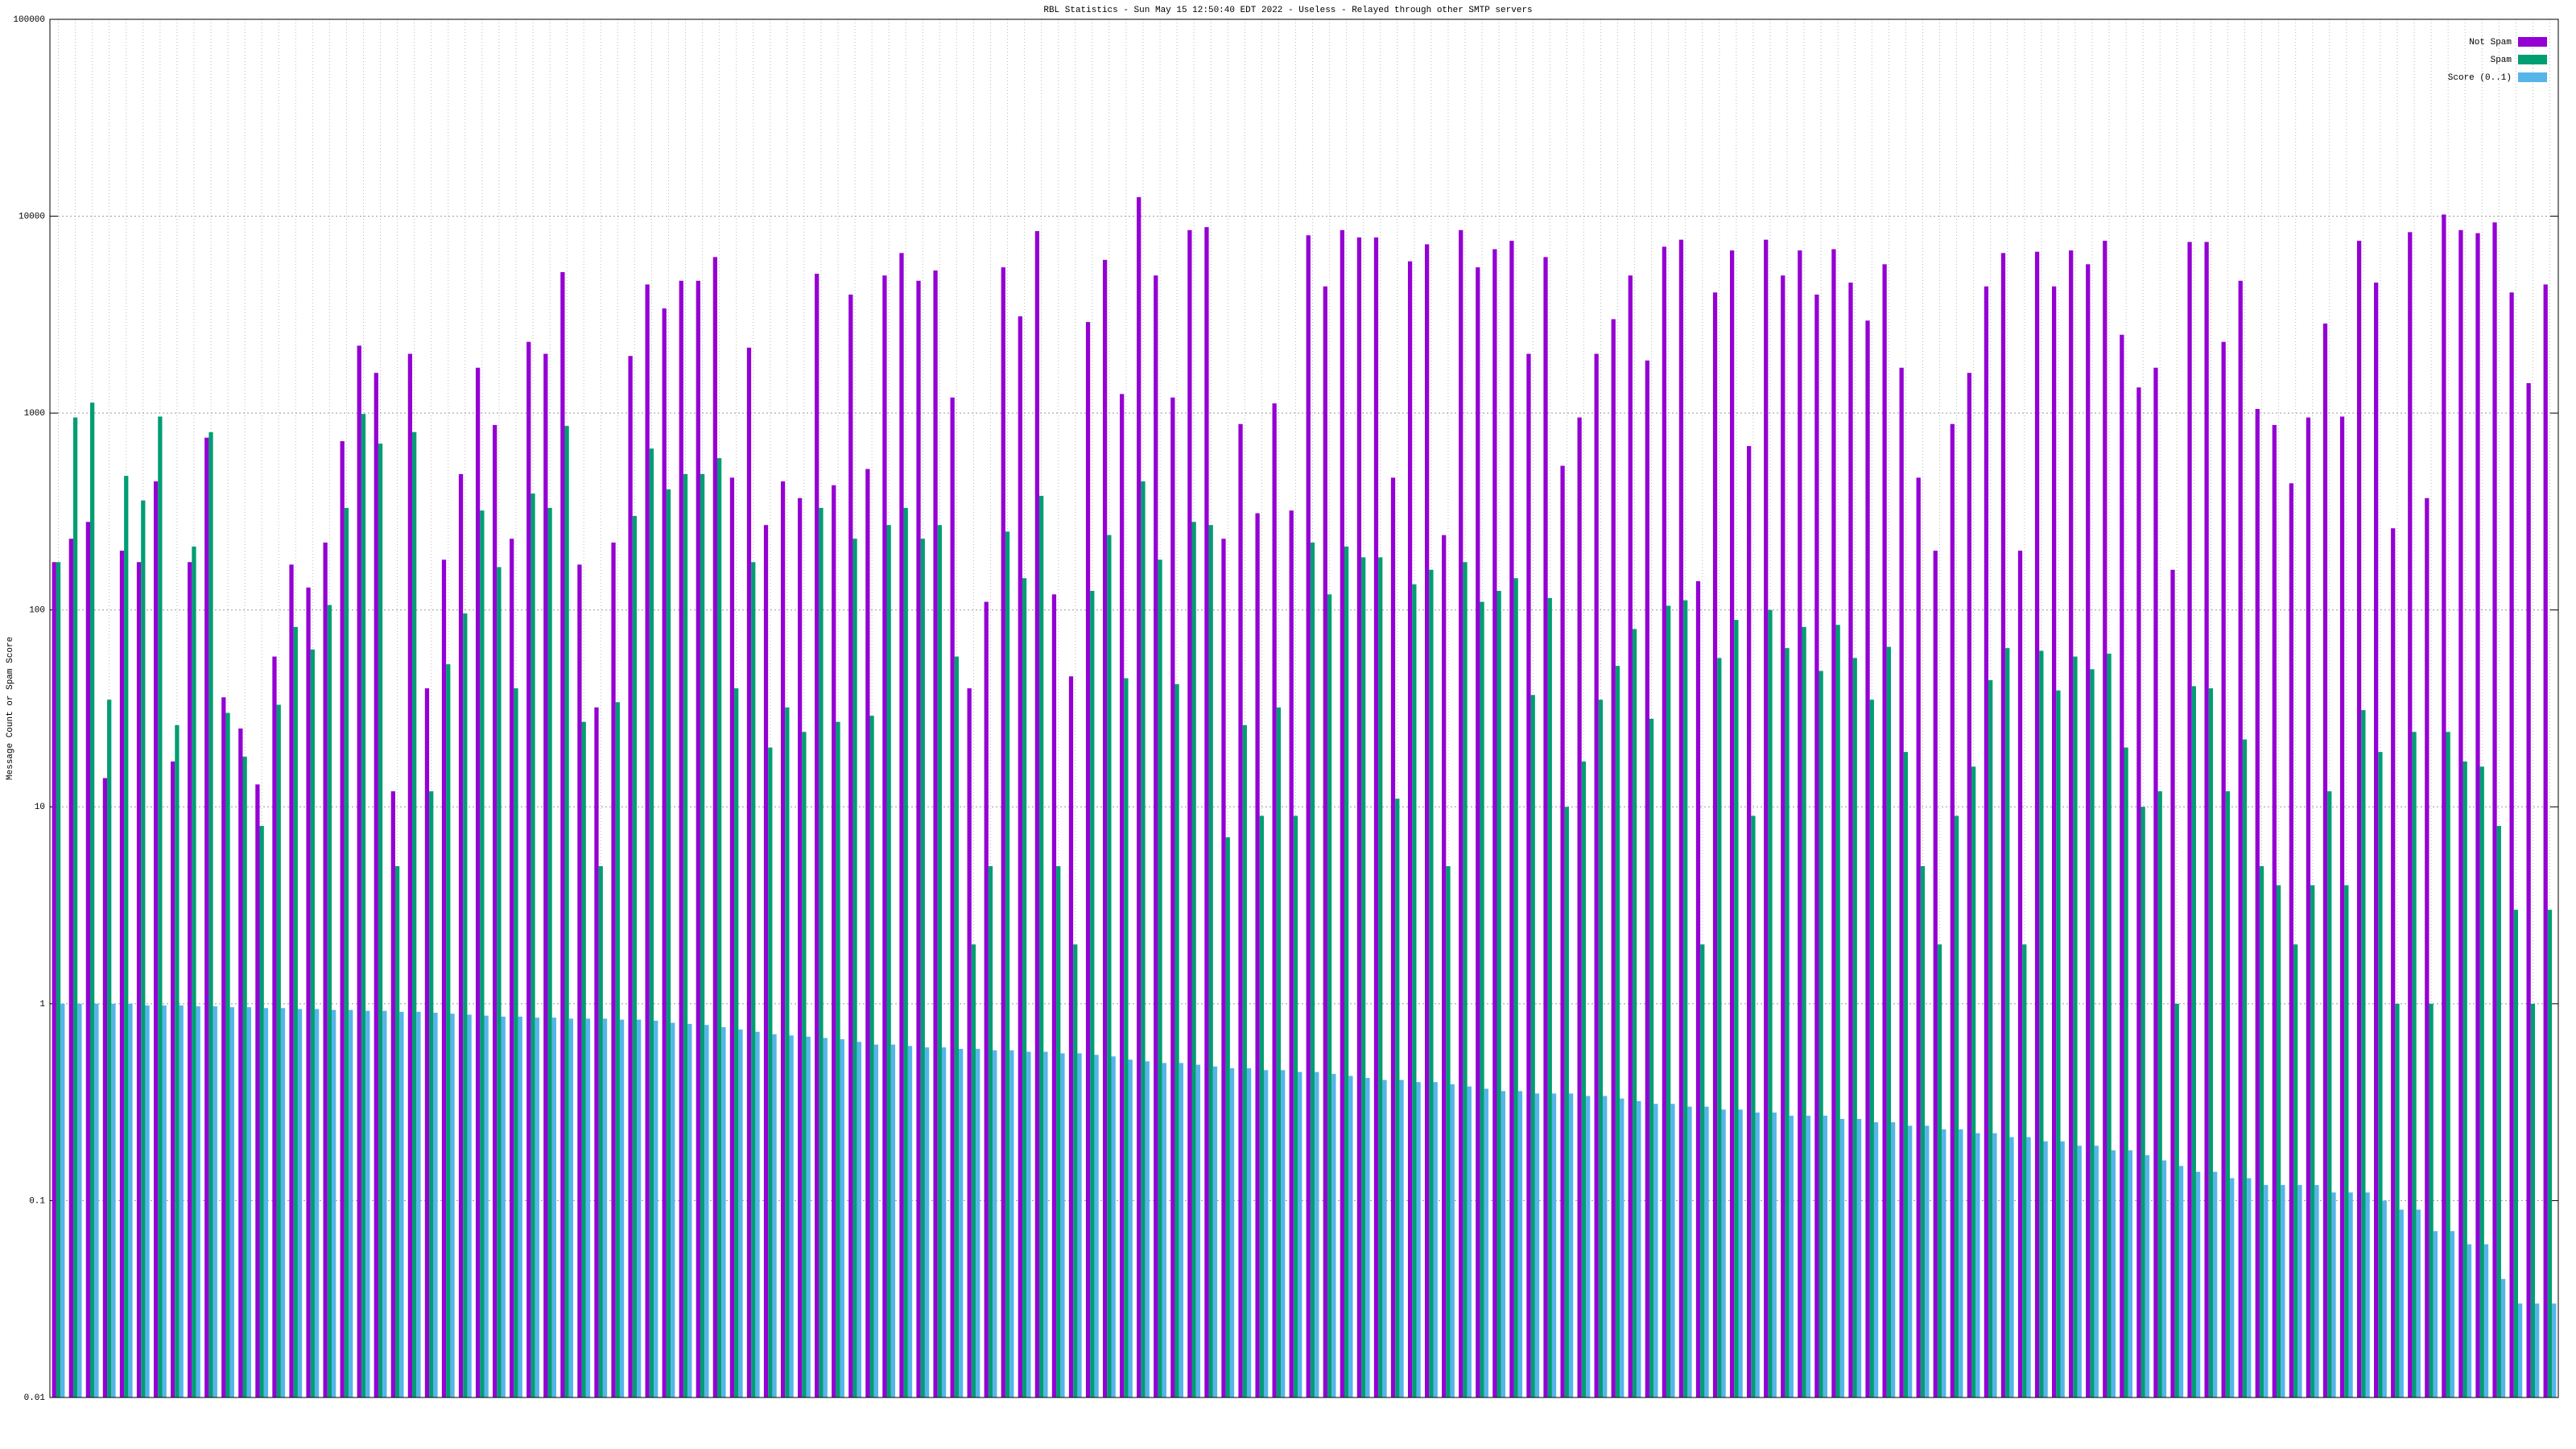  Describe the element at coordinates (37, 611) in the screenshot. I see `y-tick-label: 100` at that location.